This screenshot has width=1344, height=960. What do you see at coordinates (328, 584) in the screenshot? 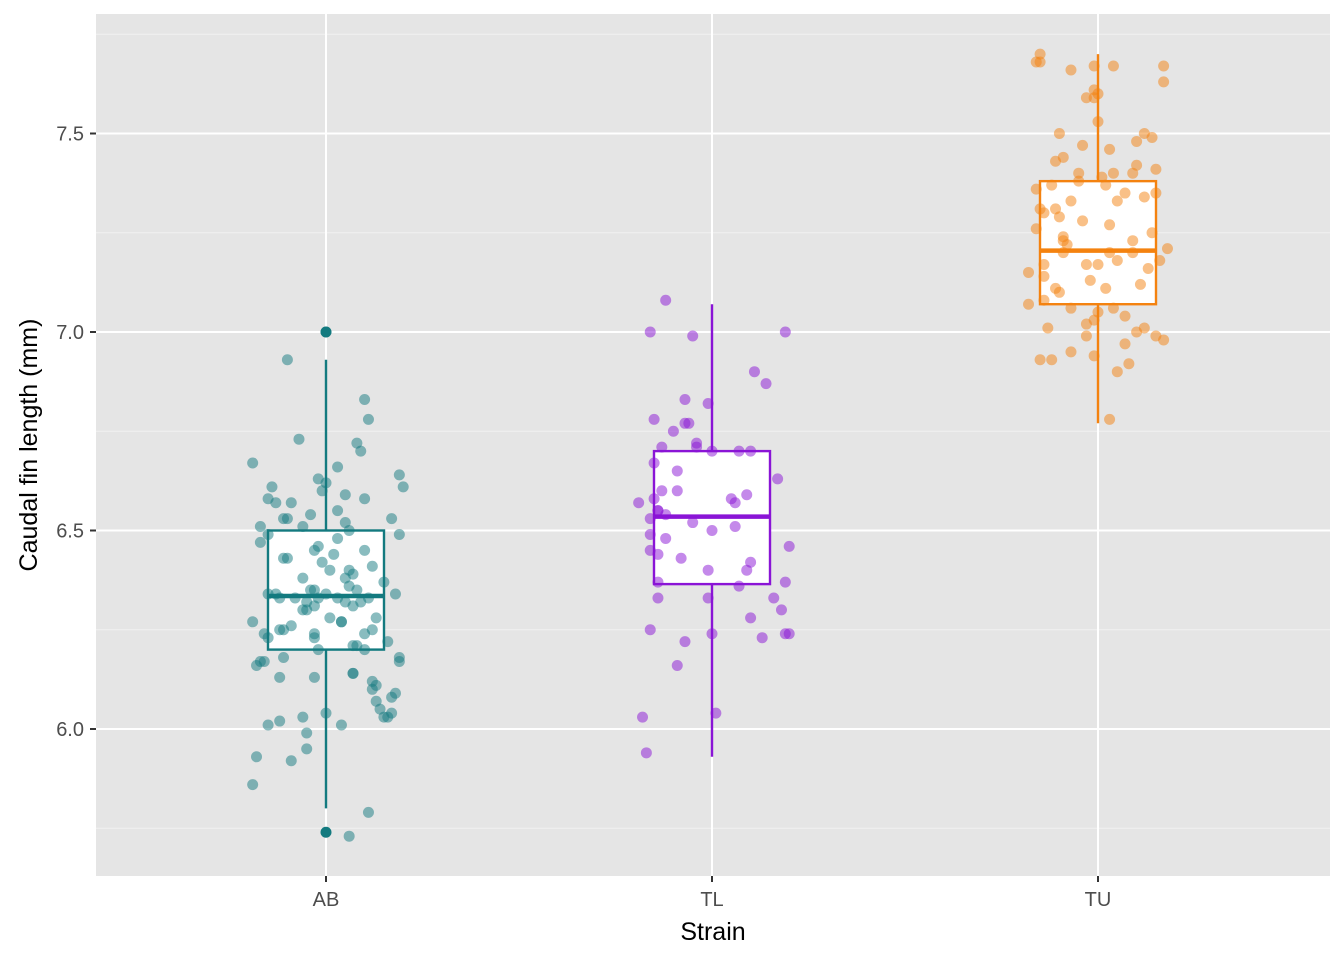
I see `points-ab` at bounding box center [328, 584].